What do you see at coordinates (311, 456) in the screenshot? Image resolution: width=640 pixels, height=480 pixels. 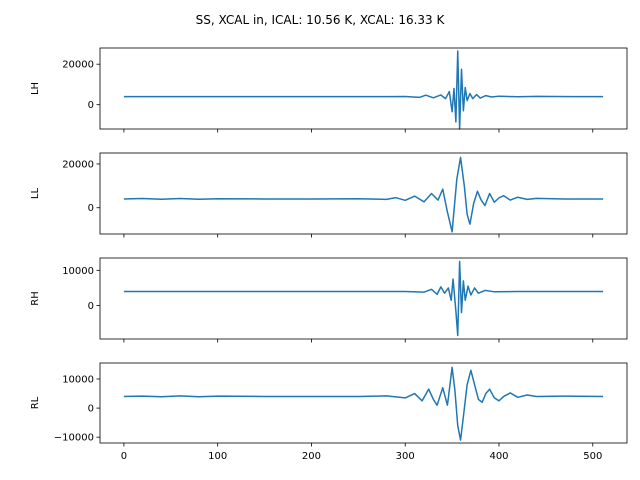 I see `x-tick-label: 200` at bounding box center [311, 456].